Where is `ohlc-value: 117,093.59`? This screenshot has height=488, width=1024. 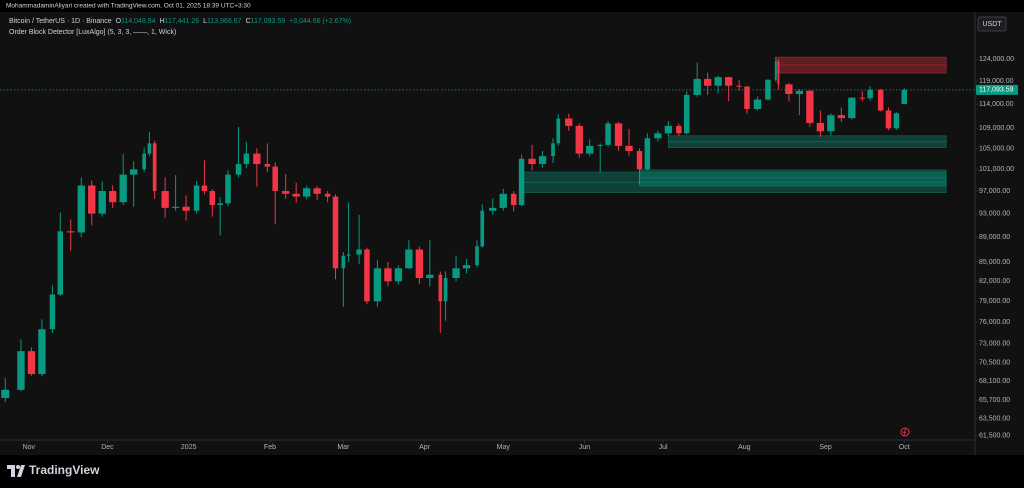
ohlc-value: 117,093.59 is located at coordinates (268, 21).